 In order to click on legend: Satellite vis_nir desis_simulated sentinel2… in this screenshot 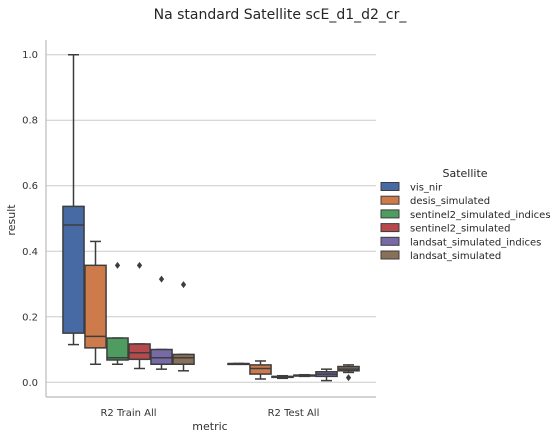, I will do `click(465, 214)`.